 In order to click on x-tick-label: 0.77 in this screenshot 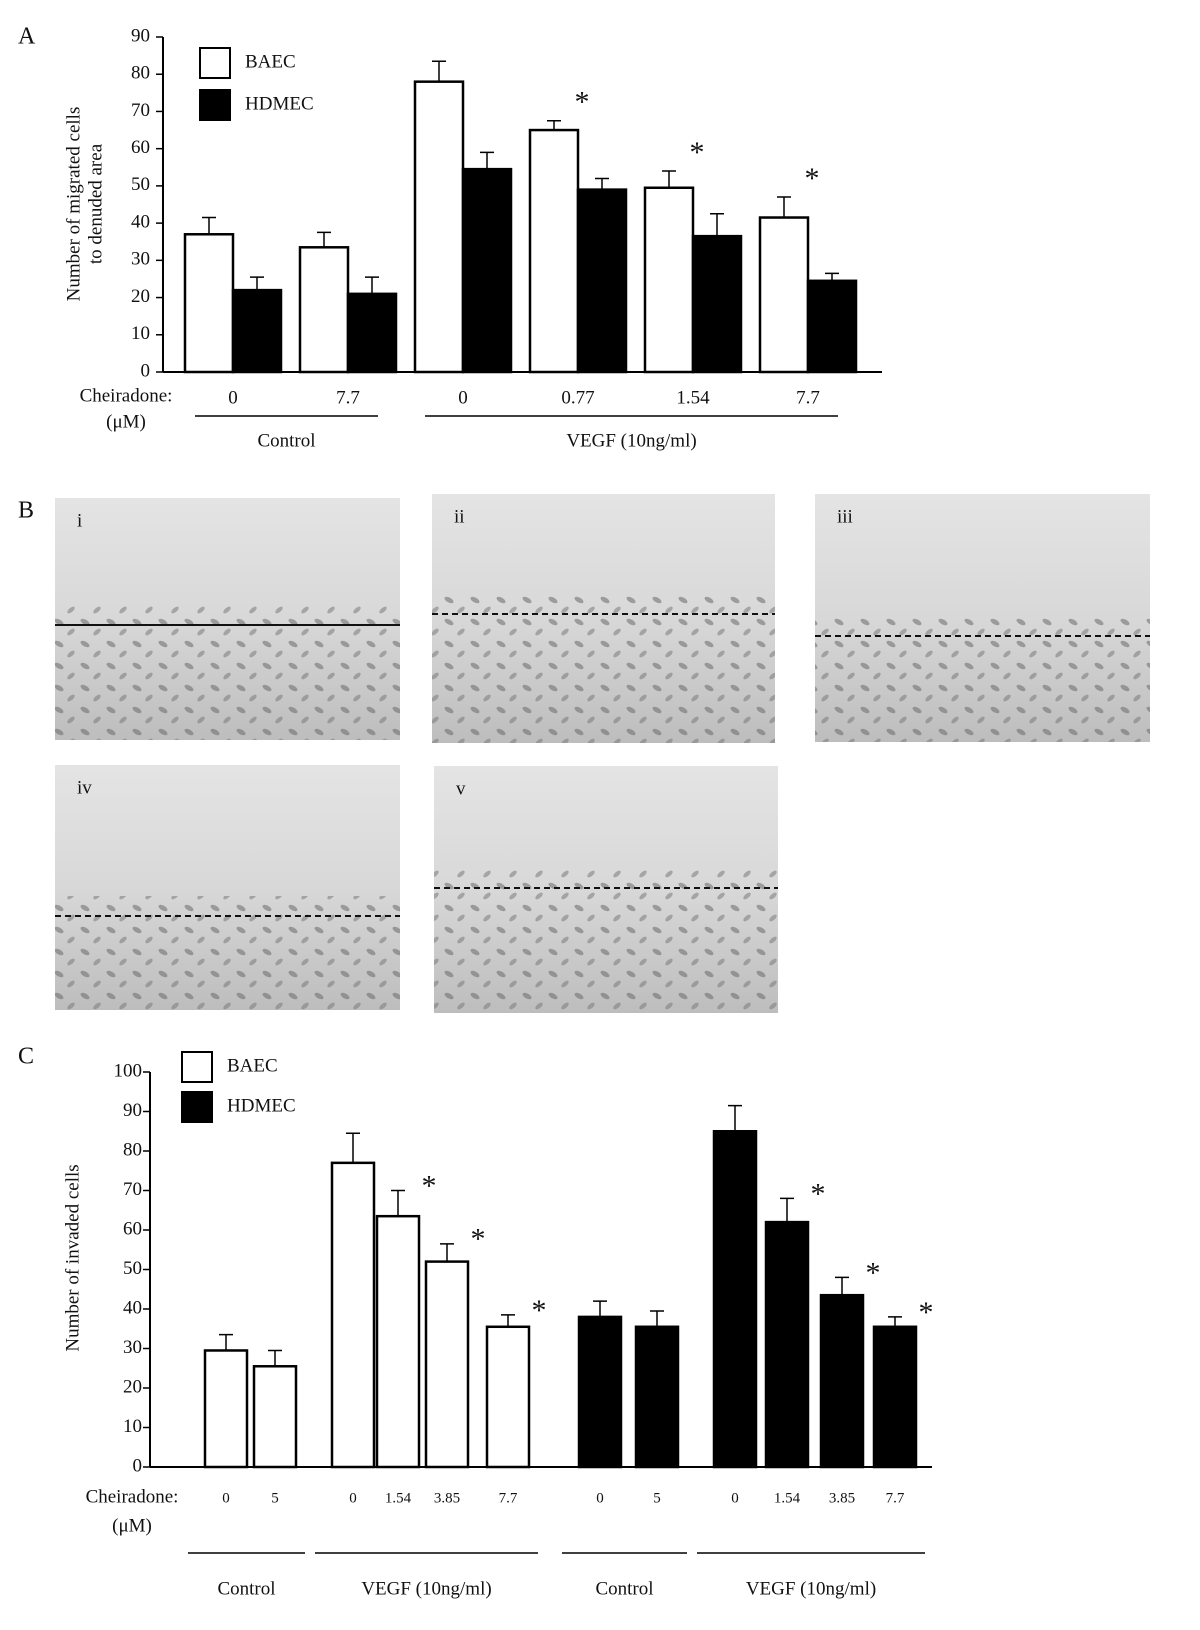, I will do `click(577, 397)`.